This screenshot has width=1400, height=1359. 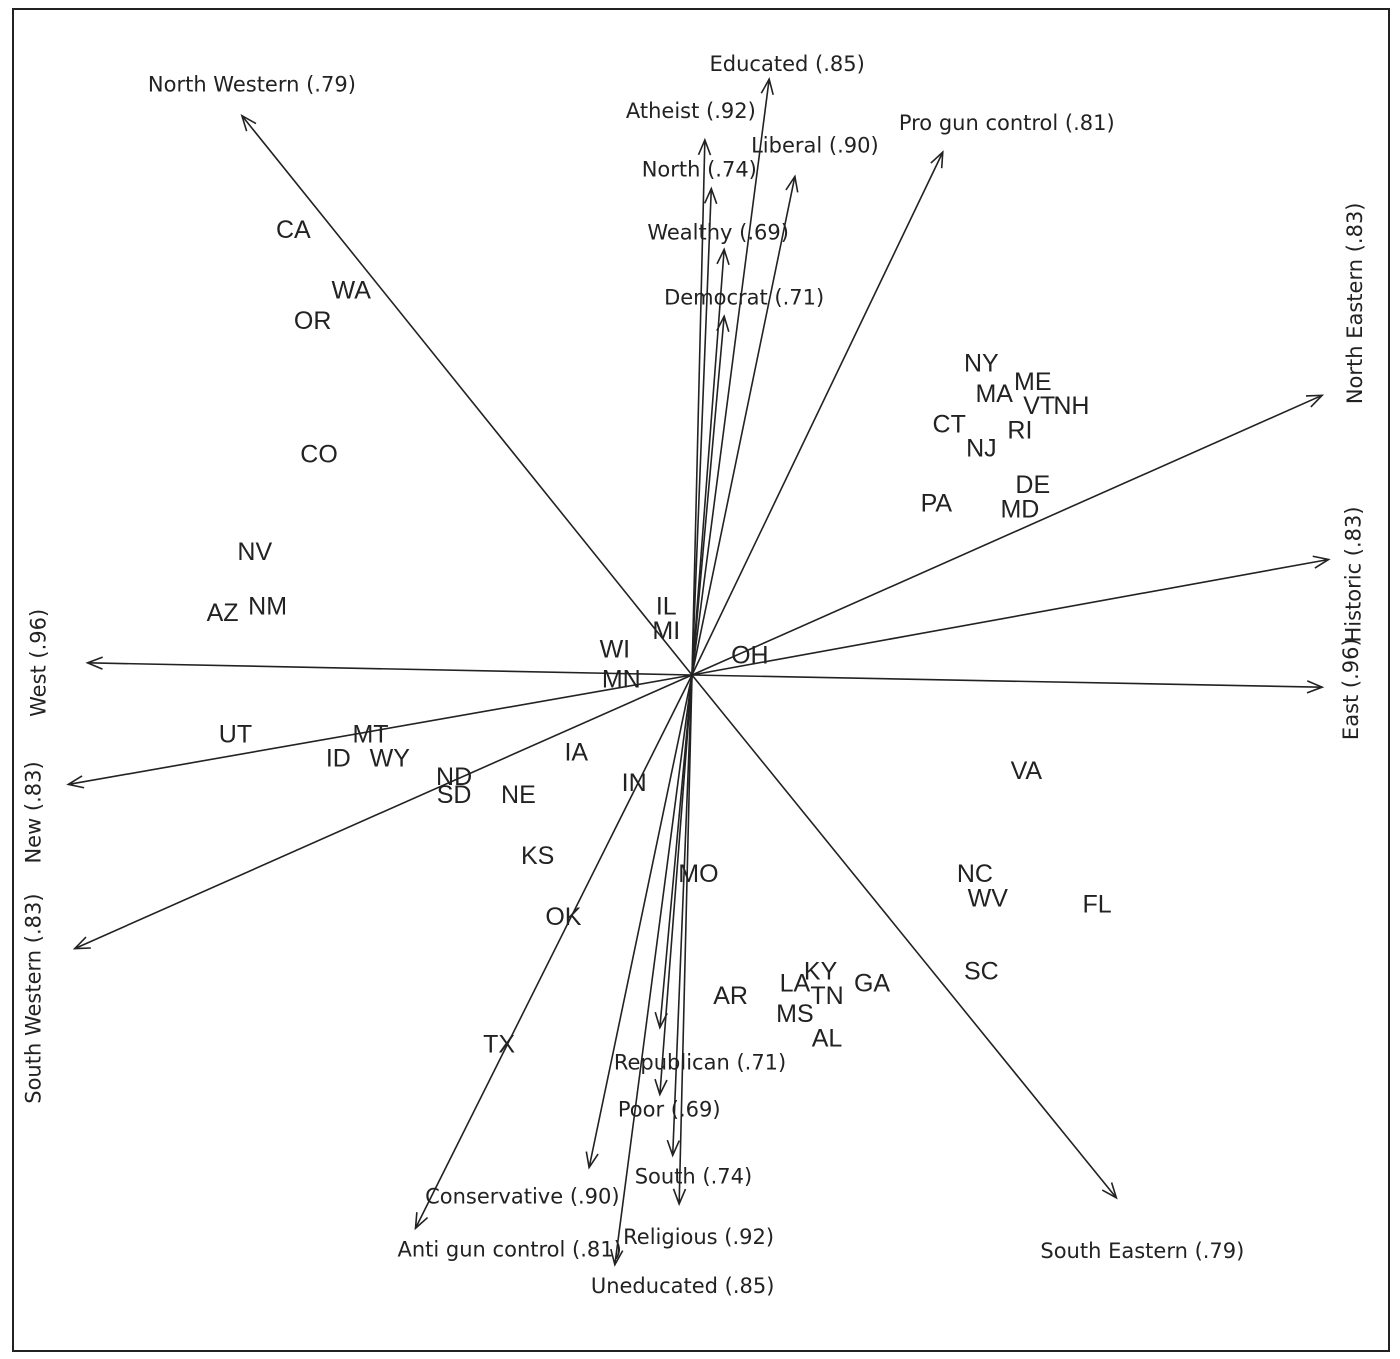 I want to click on state-point-ar: AR, so click(x=730, y=996).